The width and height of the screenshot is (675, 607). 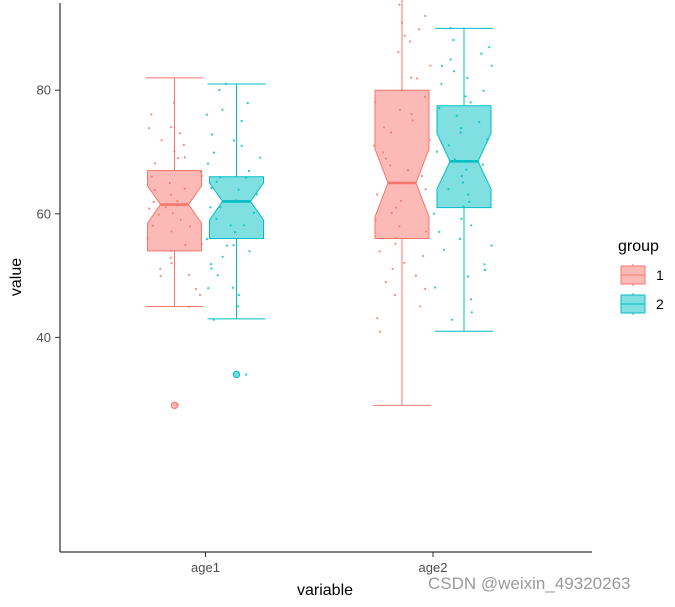 What do you see at coordinates (44, 90) in the screenshot?
I see `y-tick-label: 80` at bounding box center [44, 90].